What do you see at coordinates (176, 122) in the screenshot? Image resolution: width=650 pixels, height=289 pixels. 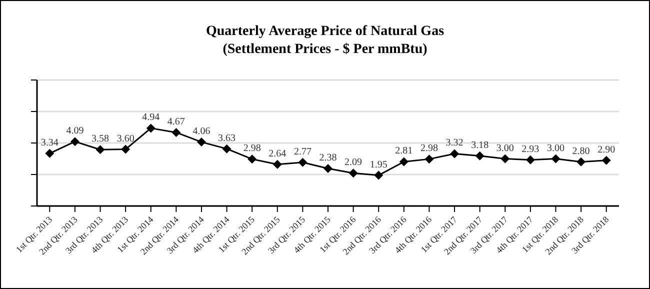 I see `data-label: 4.67` at bounding box center [176, 122].